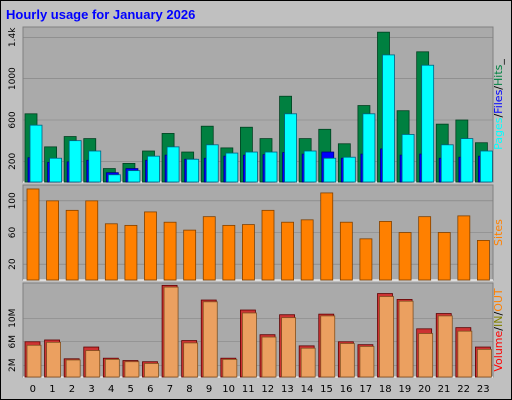  I want to click on x-tick-label: 9, so click(209, 389).